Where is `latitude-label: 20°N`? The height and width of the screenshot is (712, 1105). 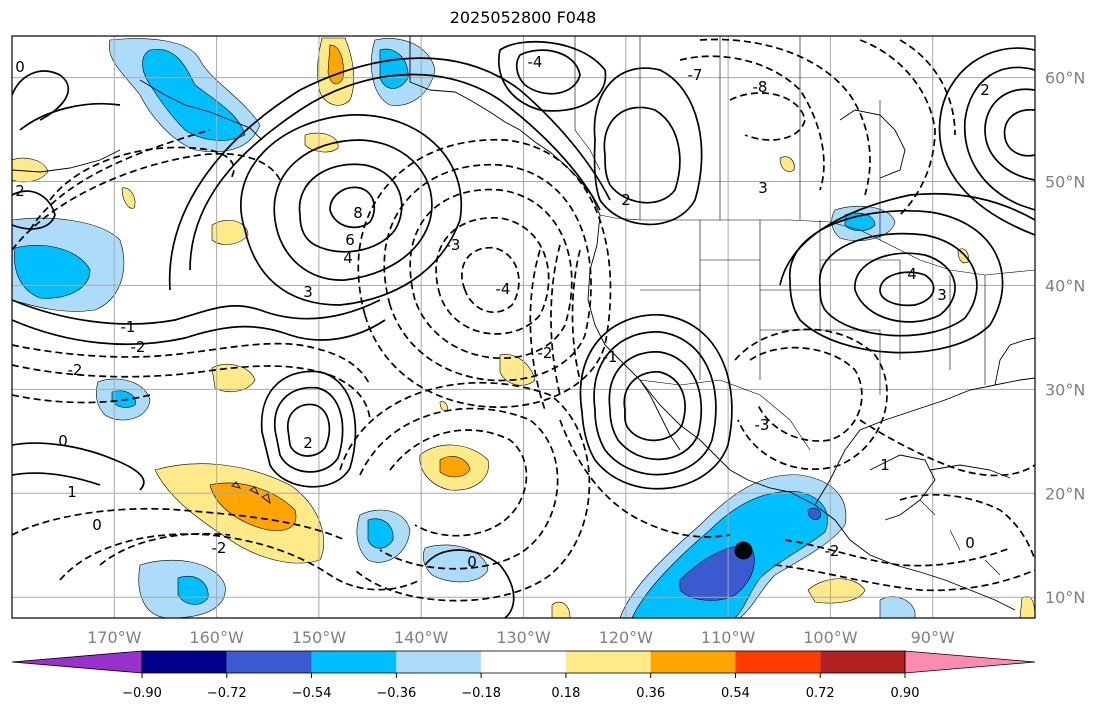
latitude-label: 20°N is located at coordinates (1065, 493).